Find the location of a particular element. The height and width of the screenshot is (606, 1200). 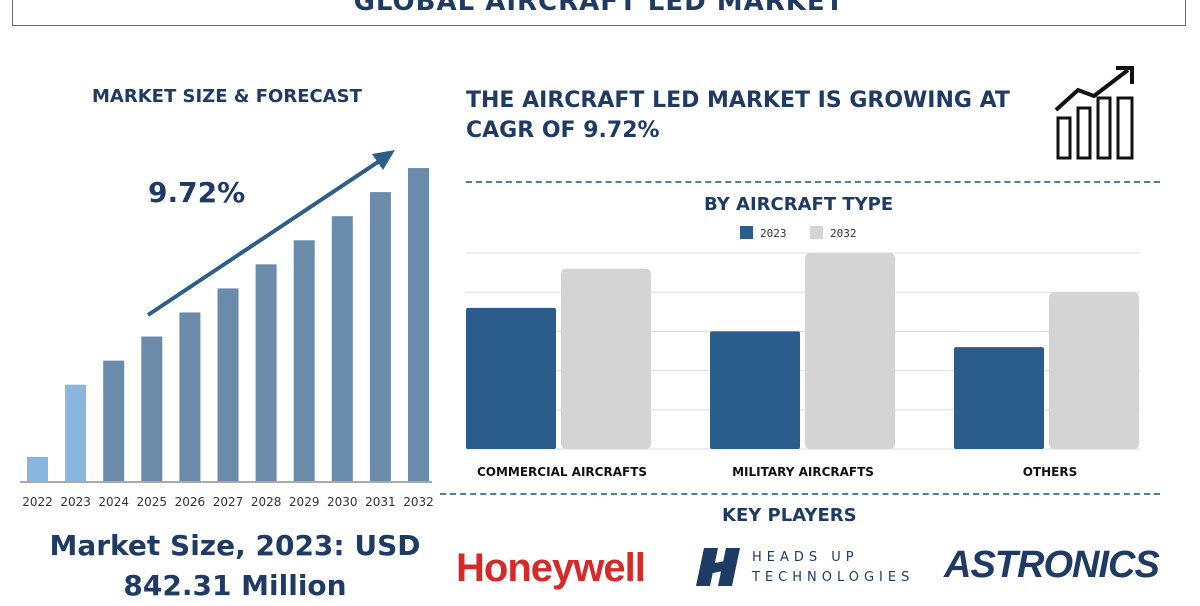

bar-chart-growth-icon is located at coordinates (1094, 113).